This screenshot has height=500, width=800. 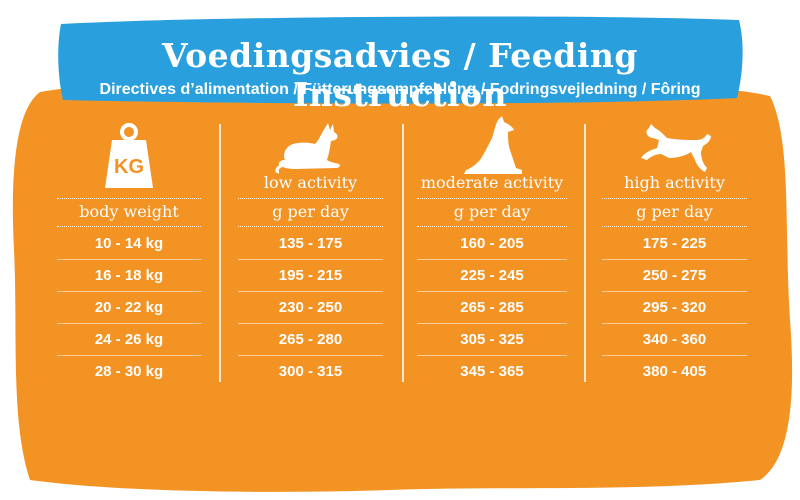 I want to click on amount-cell: 160 - 205, so click(x=492, y=243).